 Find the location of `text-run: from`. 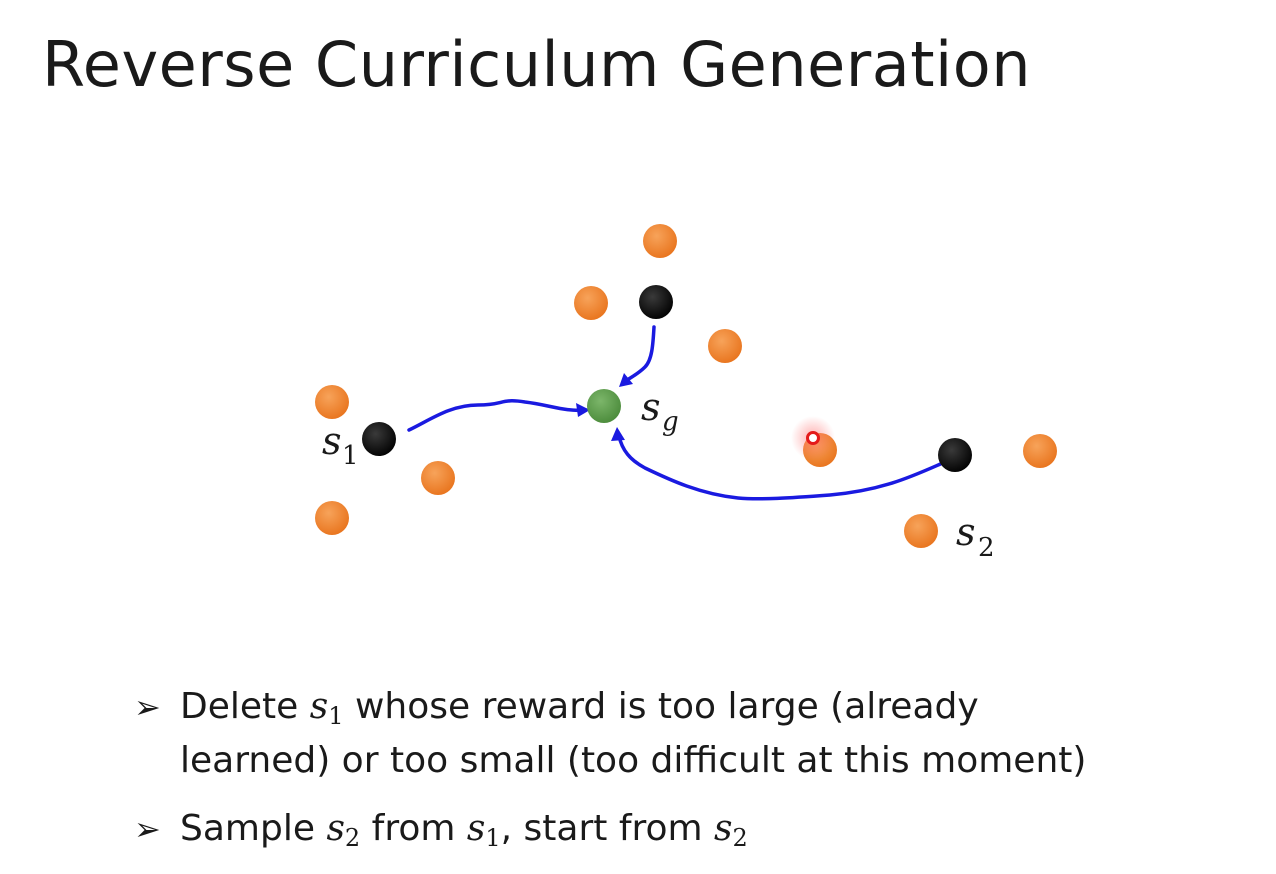

text-run: from is located at coordinates (413, 828).